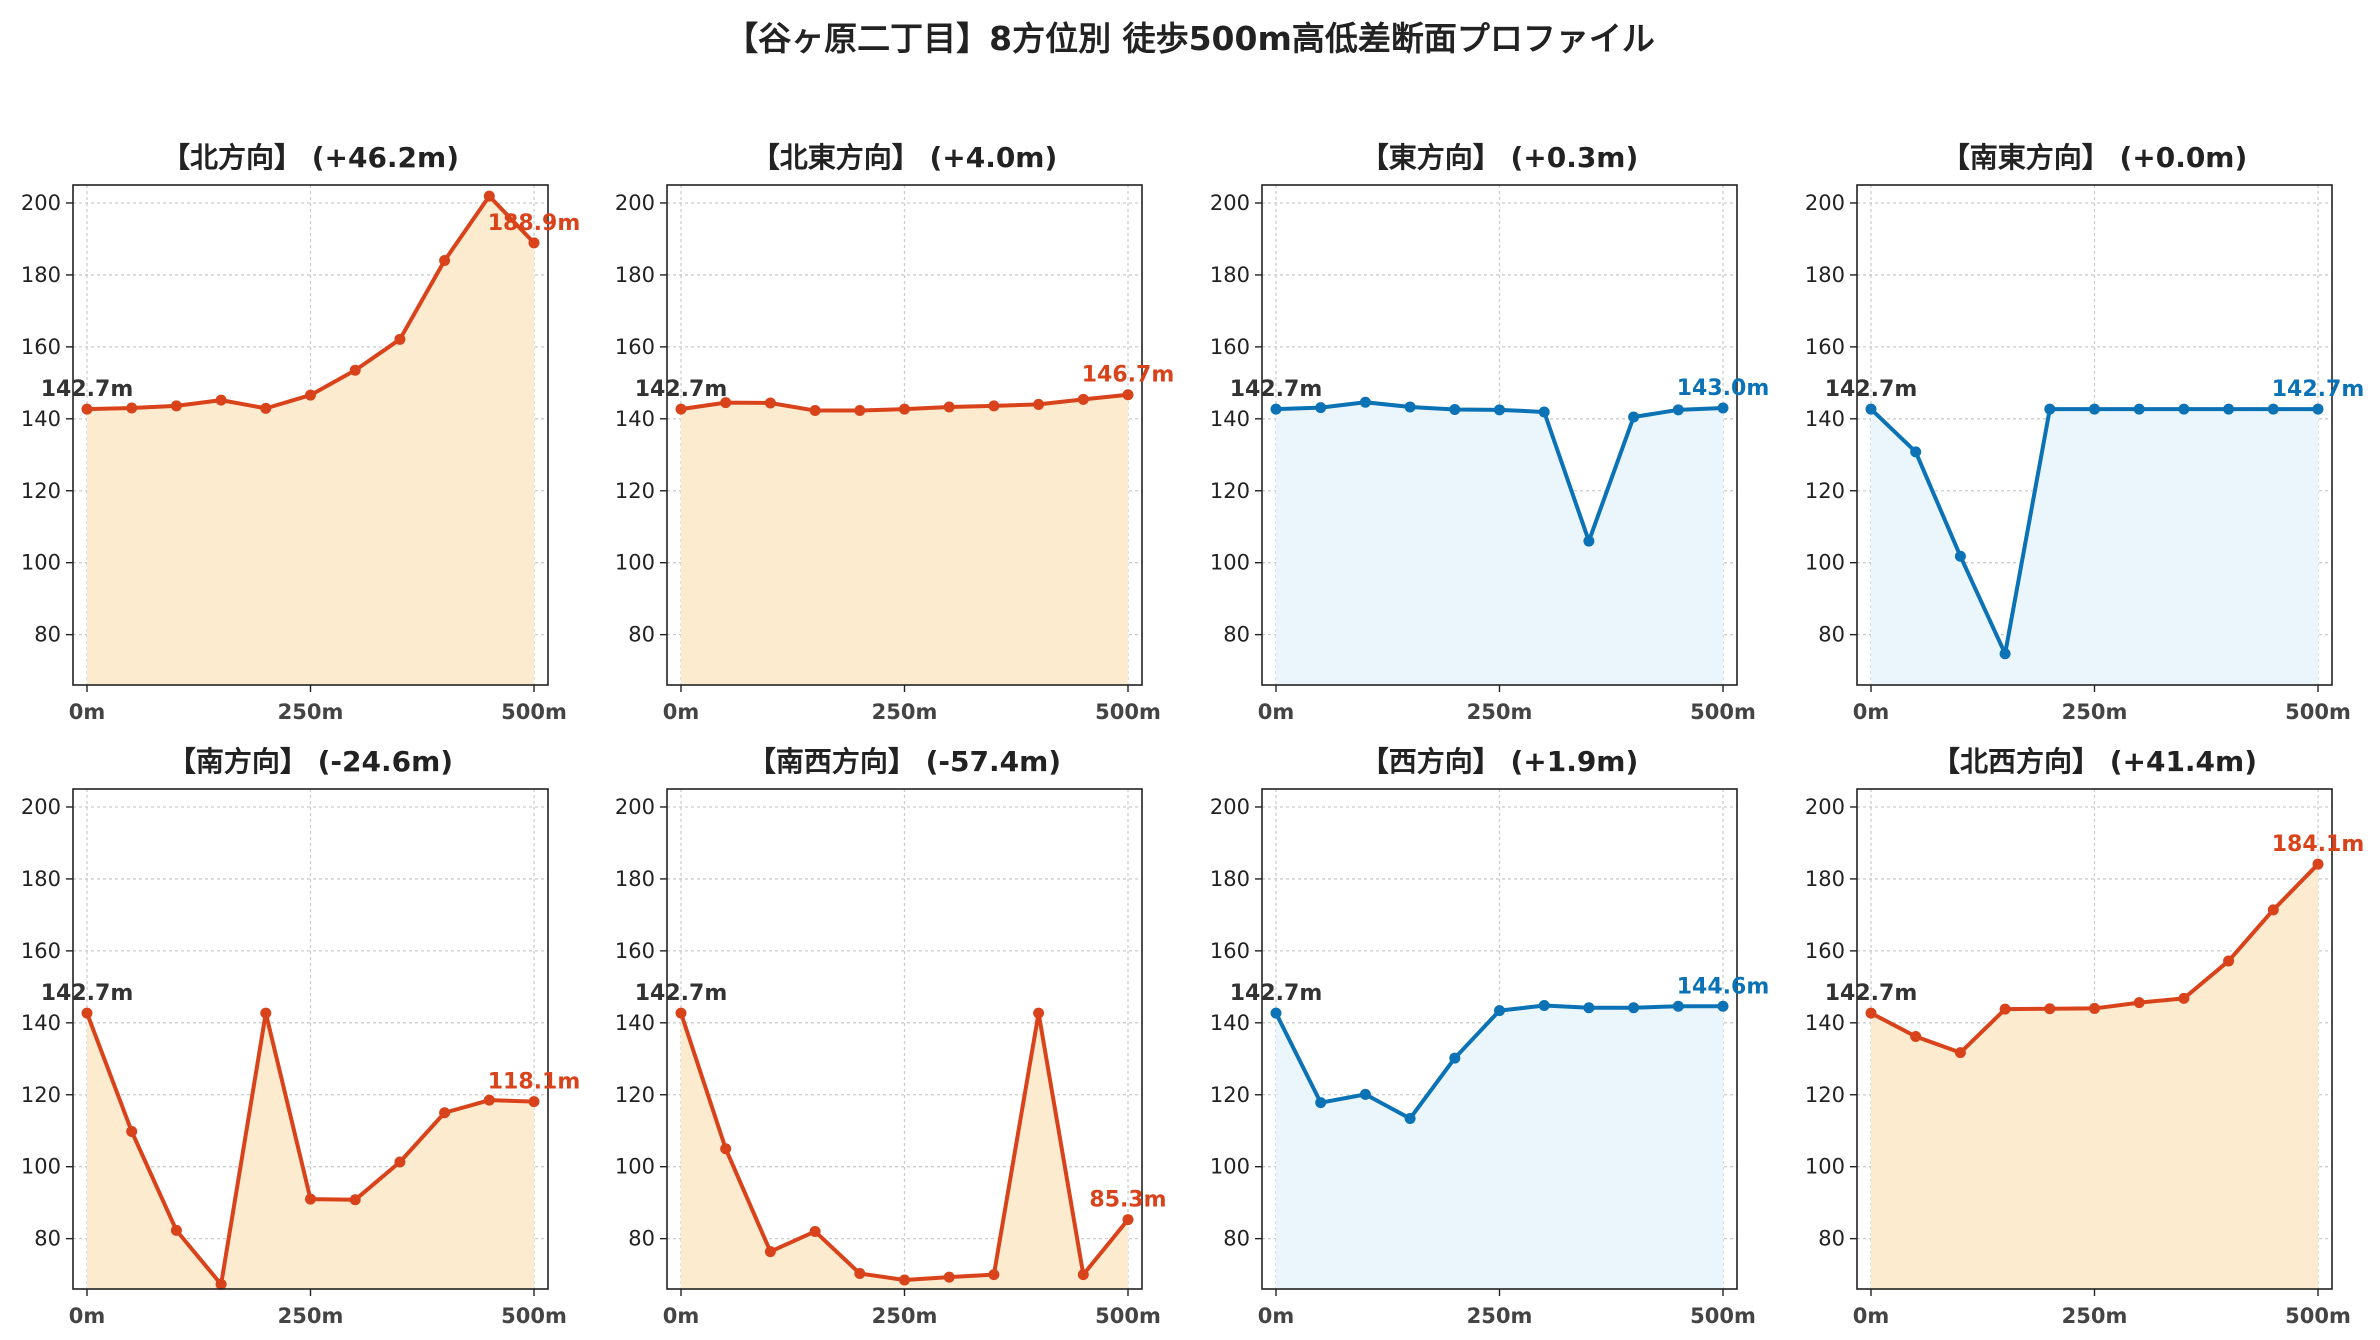  What do you see at coordinates (1723, 986) in the screenshot?
I see `end-elevation-label: 144.6m` at bounding box center [1723, 986].